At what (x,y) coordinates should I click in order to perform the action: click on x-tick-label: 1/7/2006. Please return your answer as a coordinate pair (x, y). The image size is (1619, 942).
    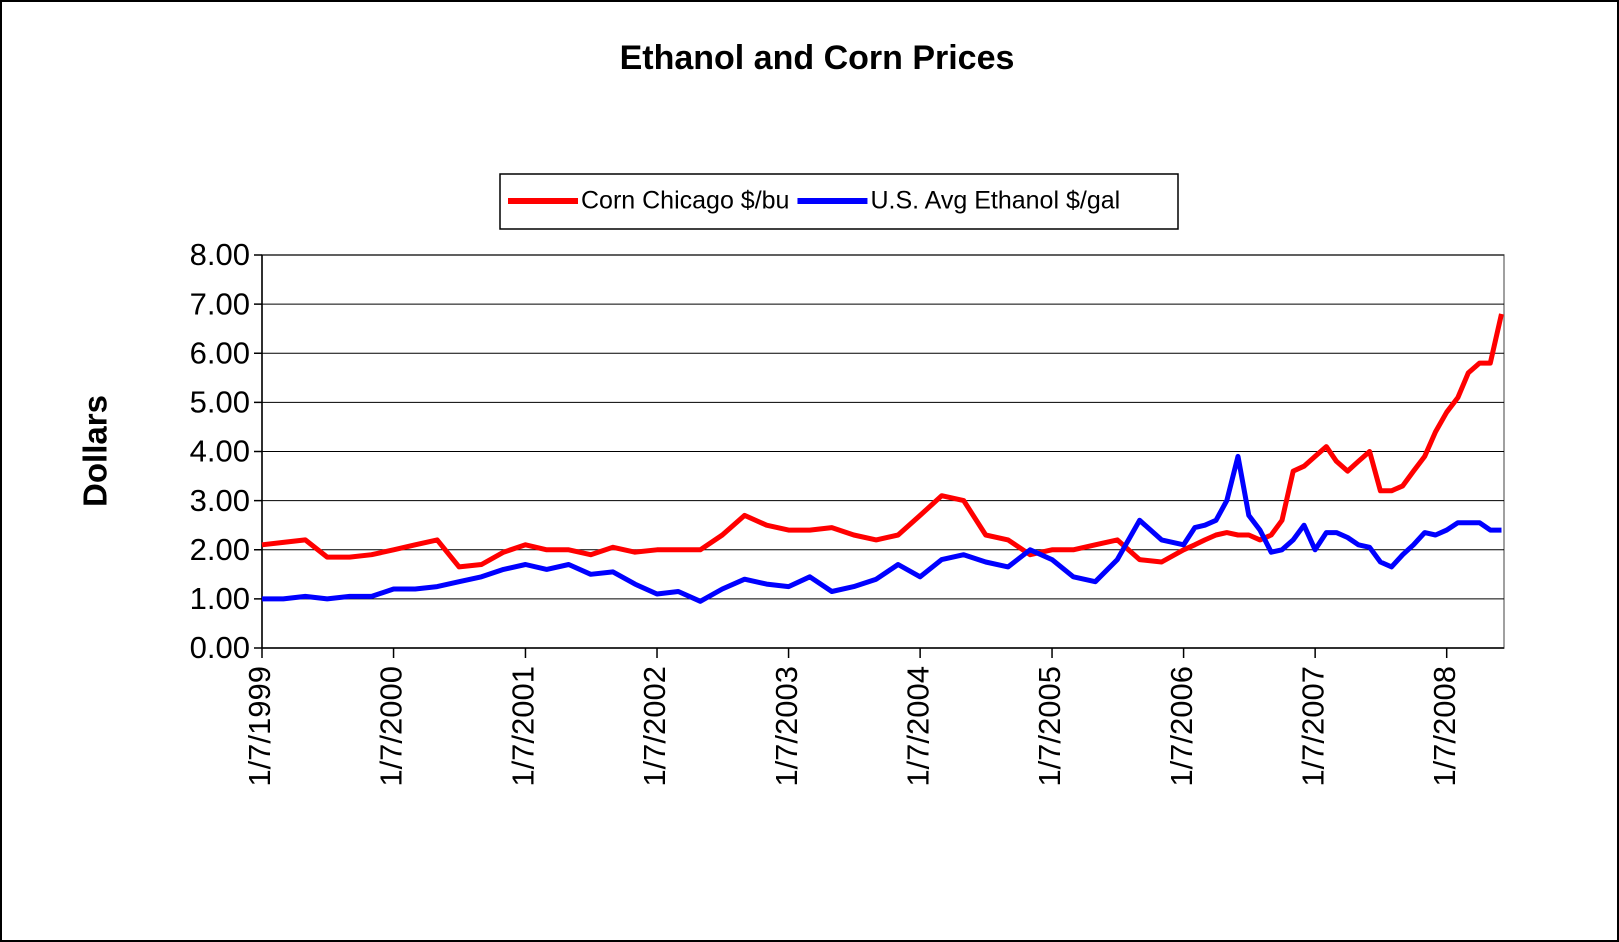
    Looking at the image, I should click on (1181, 726).